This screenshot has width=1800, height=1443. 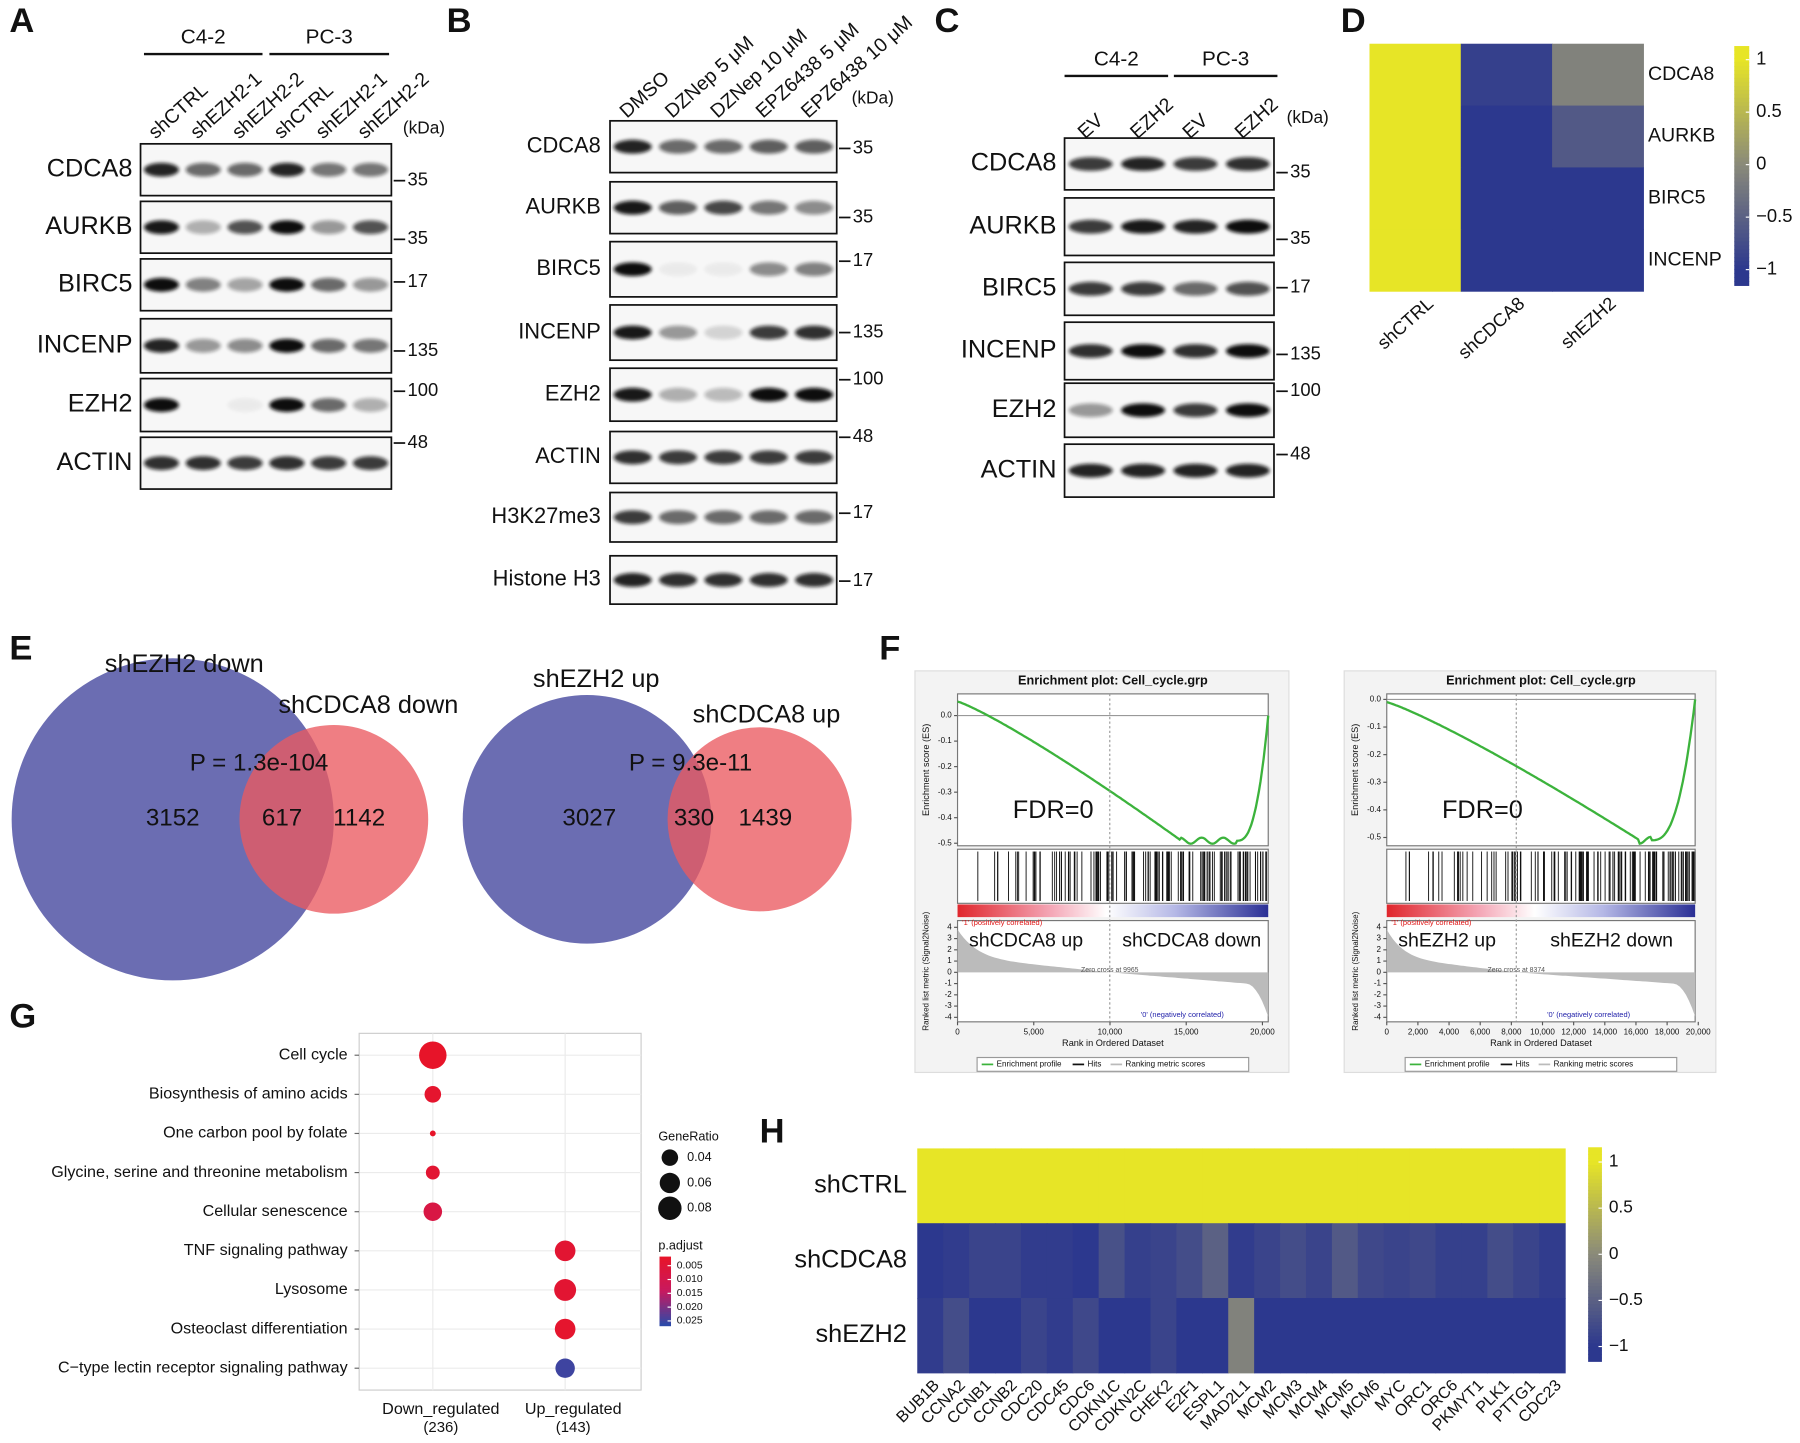 What do you see at coordinates (1305, 352) in the screenshot?
I see `marker-label: 135` at bounding box center [1305, 352].